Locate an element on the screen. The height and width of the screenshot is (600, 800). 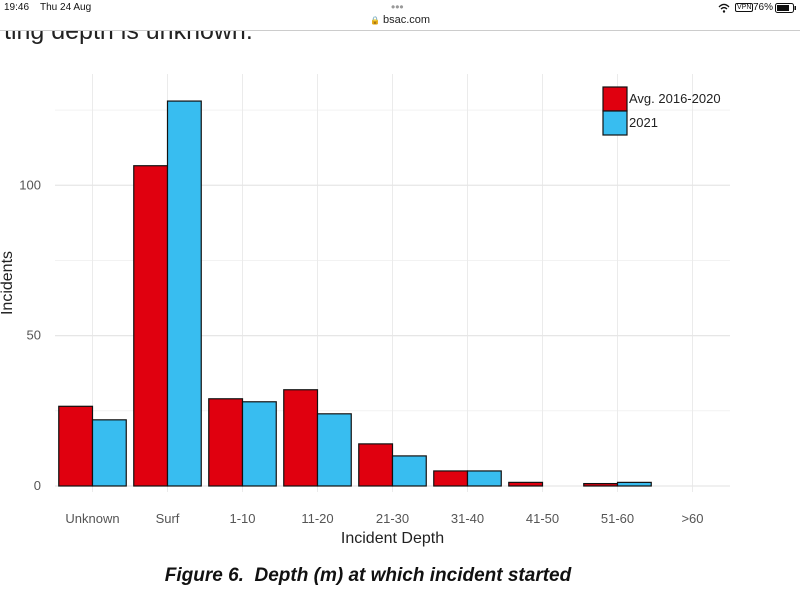
x-tick-label: 21-30 is located at coordinates (392, 518).